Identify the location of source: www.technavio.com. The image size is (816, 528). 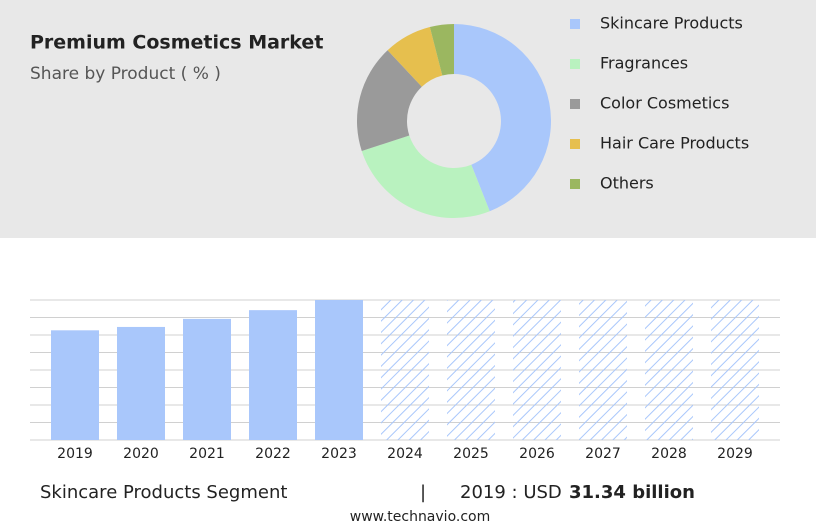
(420, 517).